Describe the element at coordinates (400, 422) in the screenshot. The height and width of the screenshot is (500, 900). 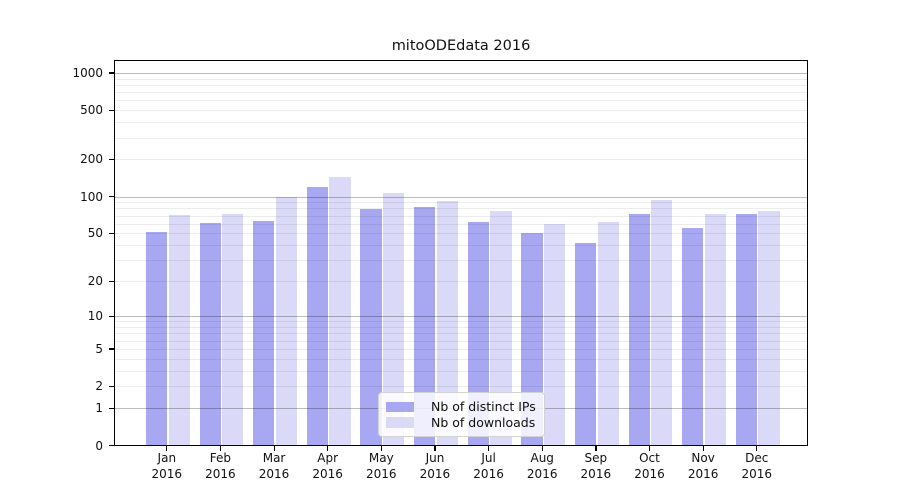
I see `legend-swatch-downloads` at that location.